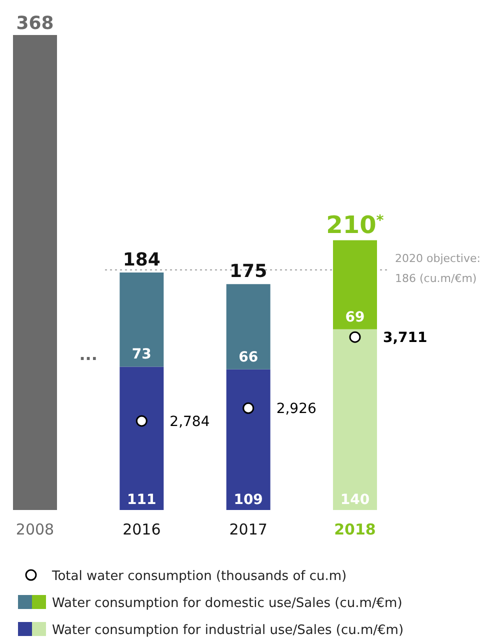  Describe the element at coordinates (190, 422) in the screenshot. I see `data-label: 2,784` at that location.